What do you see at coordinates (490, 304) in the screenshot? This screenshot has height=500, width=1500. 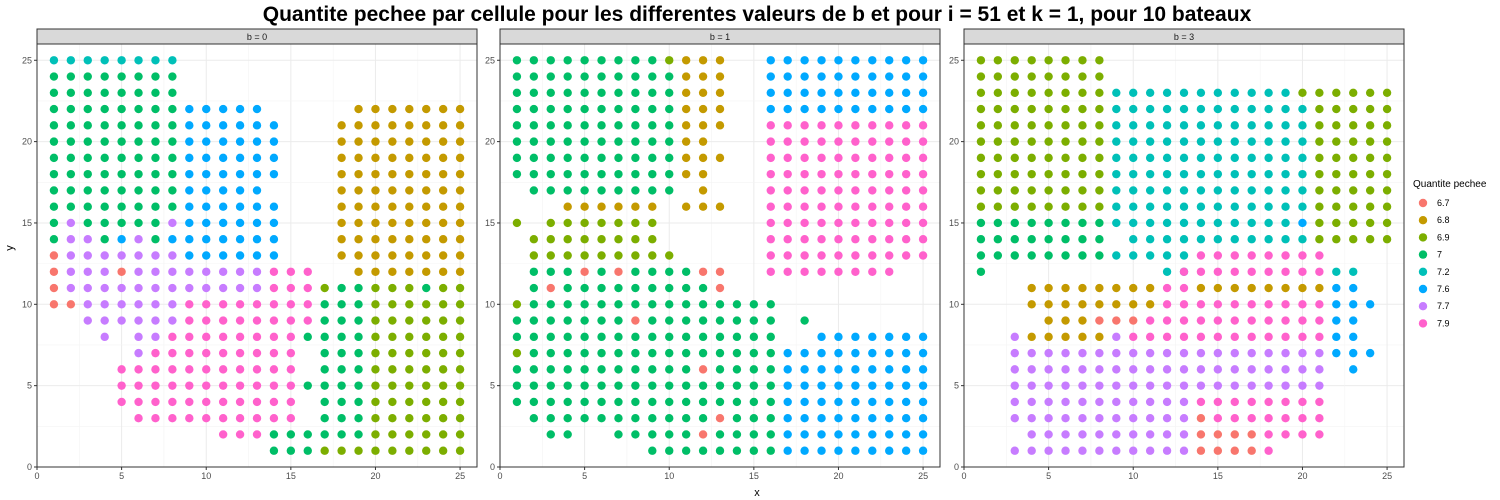 I see `y-tick-label: 10` at bounding box center [490, 304].